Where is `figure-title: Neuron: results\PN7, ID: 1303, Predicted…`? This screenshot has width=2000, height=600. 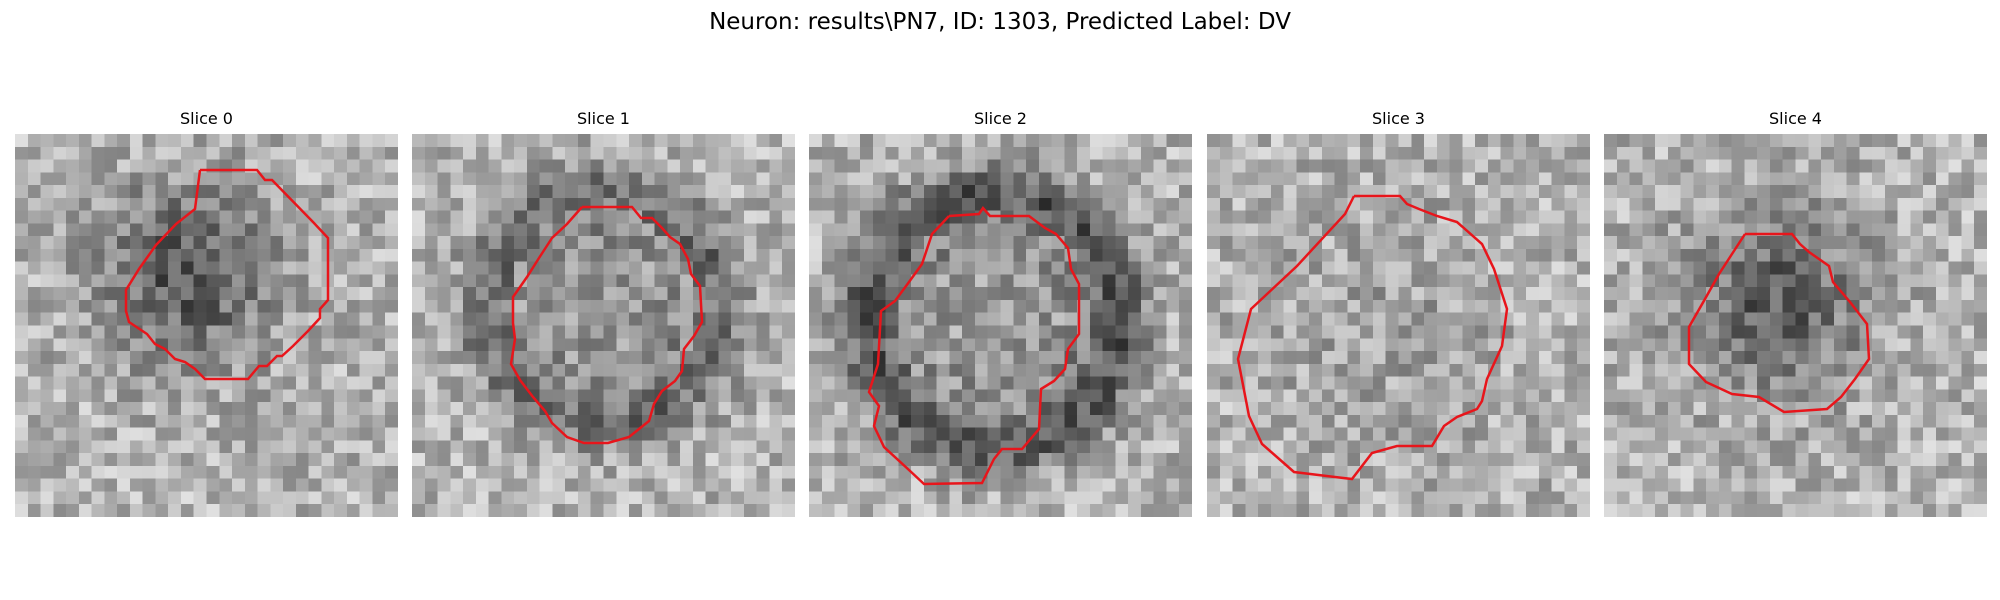
figure-title: Neuron: results\PN7, ID: 1303, Predicted… is located at coordinates (1000, 22).